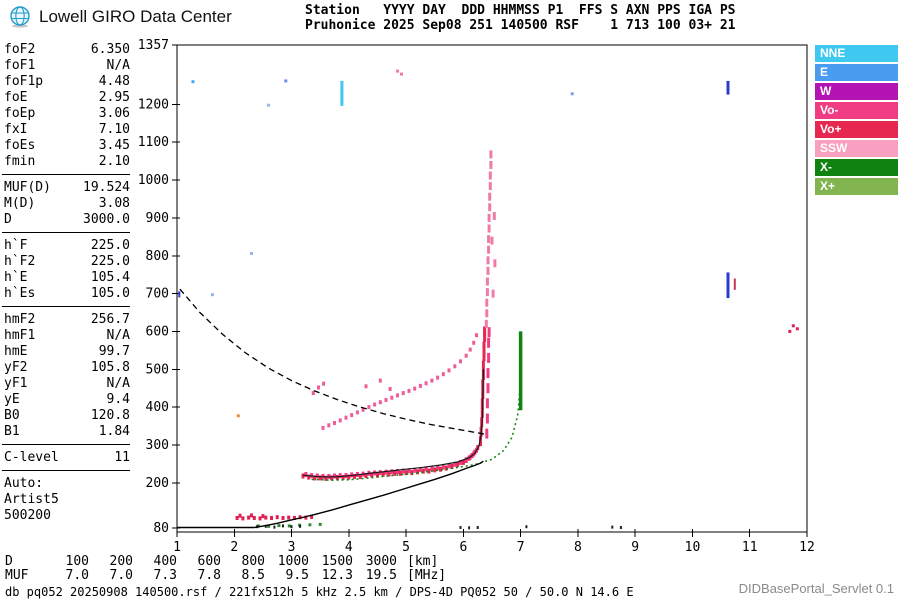 The image size is (900, 600). Describe the element at coordinates (153, 180) in the screenshot. I see `y-tick-label: 1000` at that location.